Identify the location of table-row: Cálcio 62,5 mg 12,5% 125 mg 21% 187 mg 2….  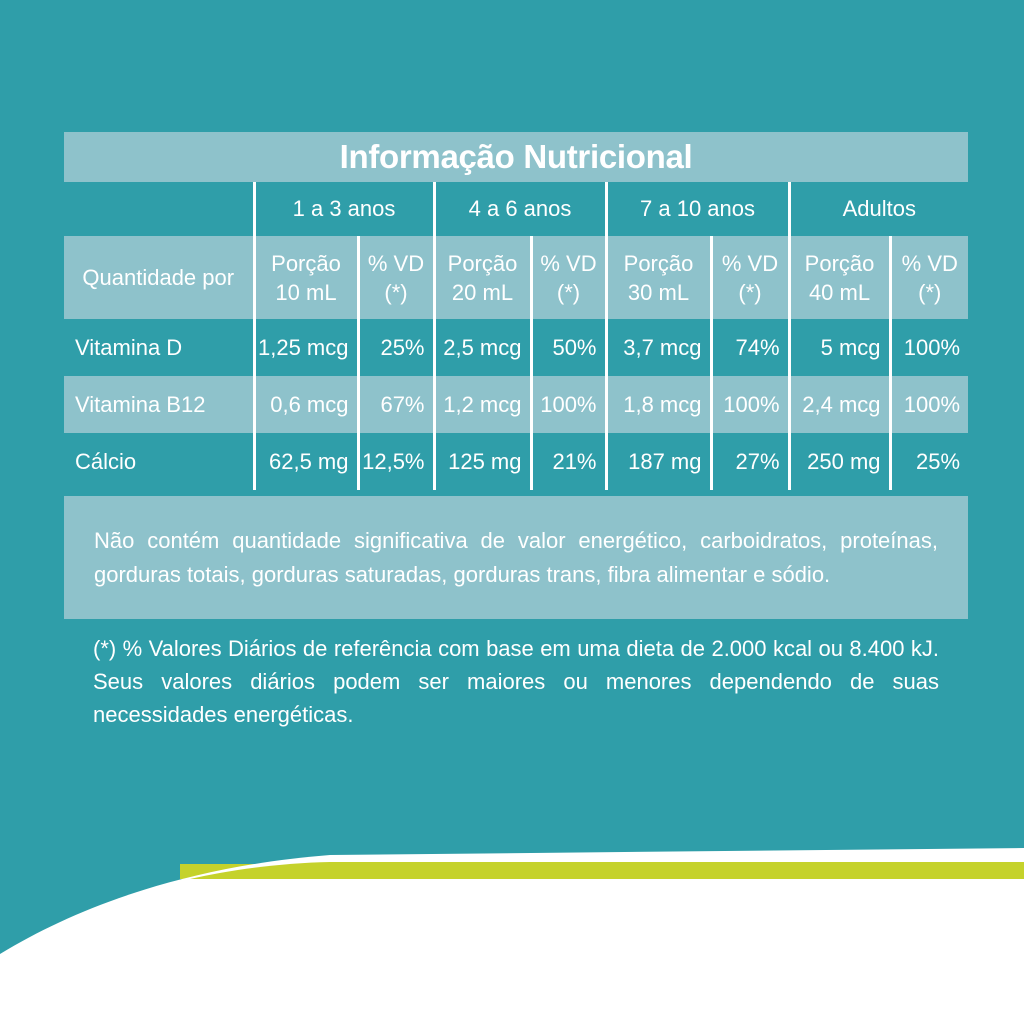
(516, 461).